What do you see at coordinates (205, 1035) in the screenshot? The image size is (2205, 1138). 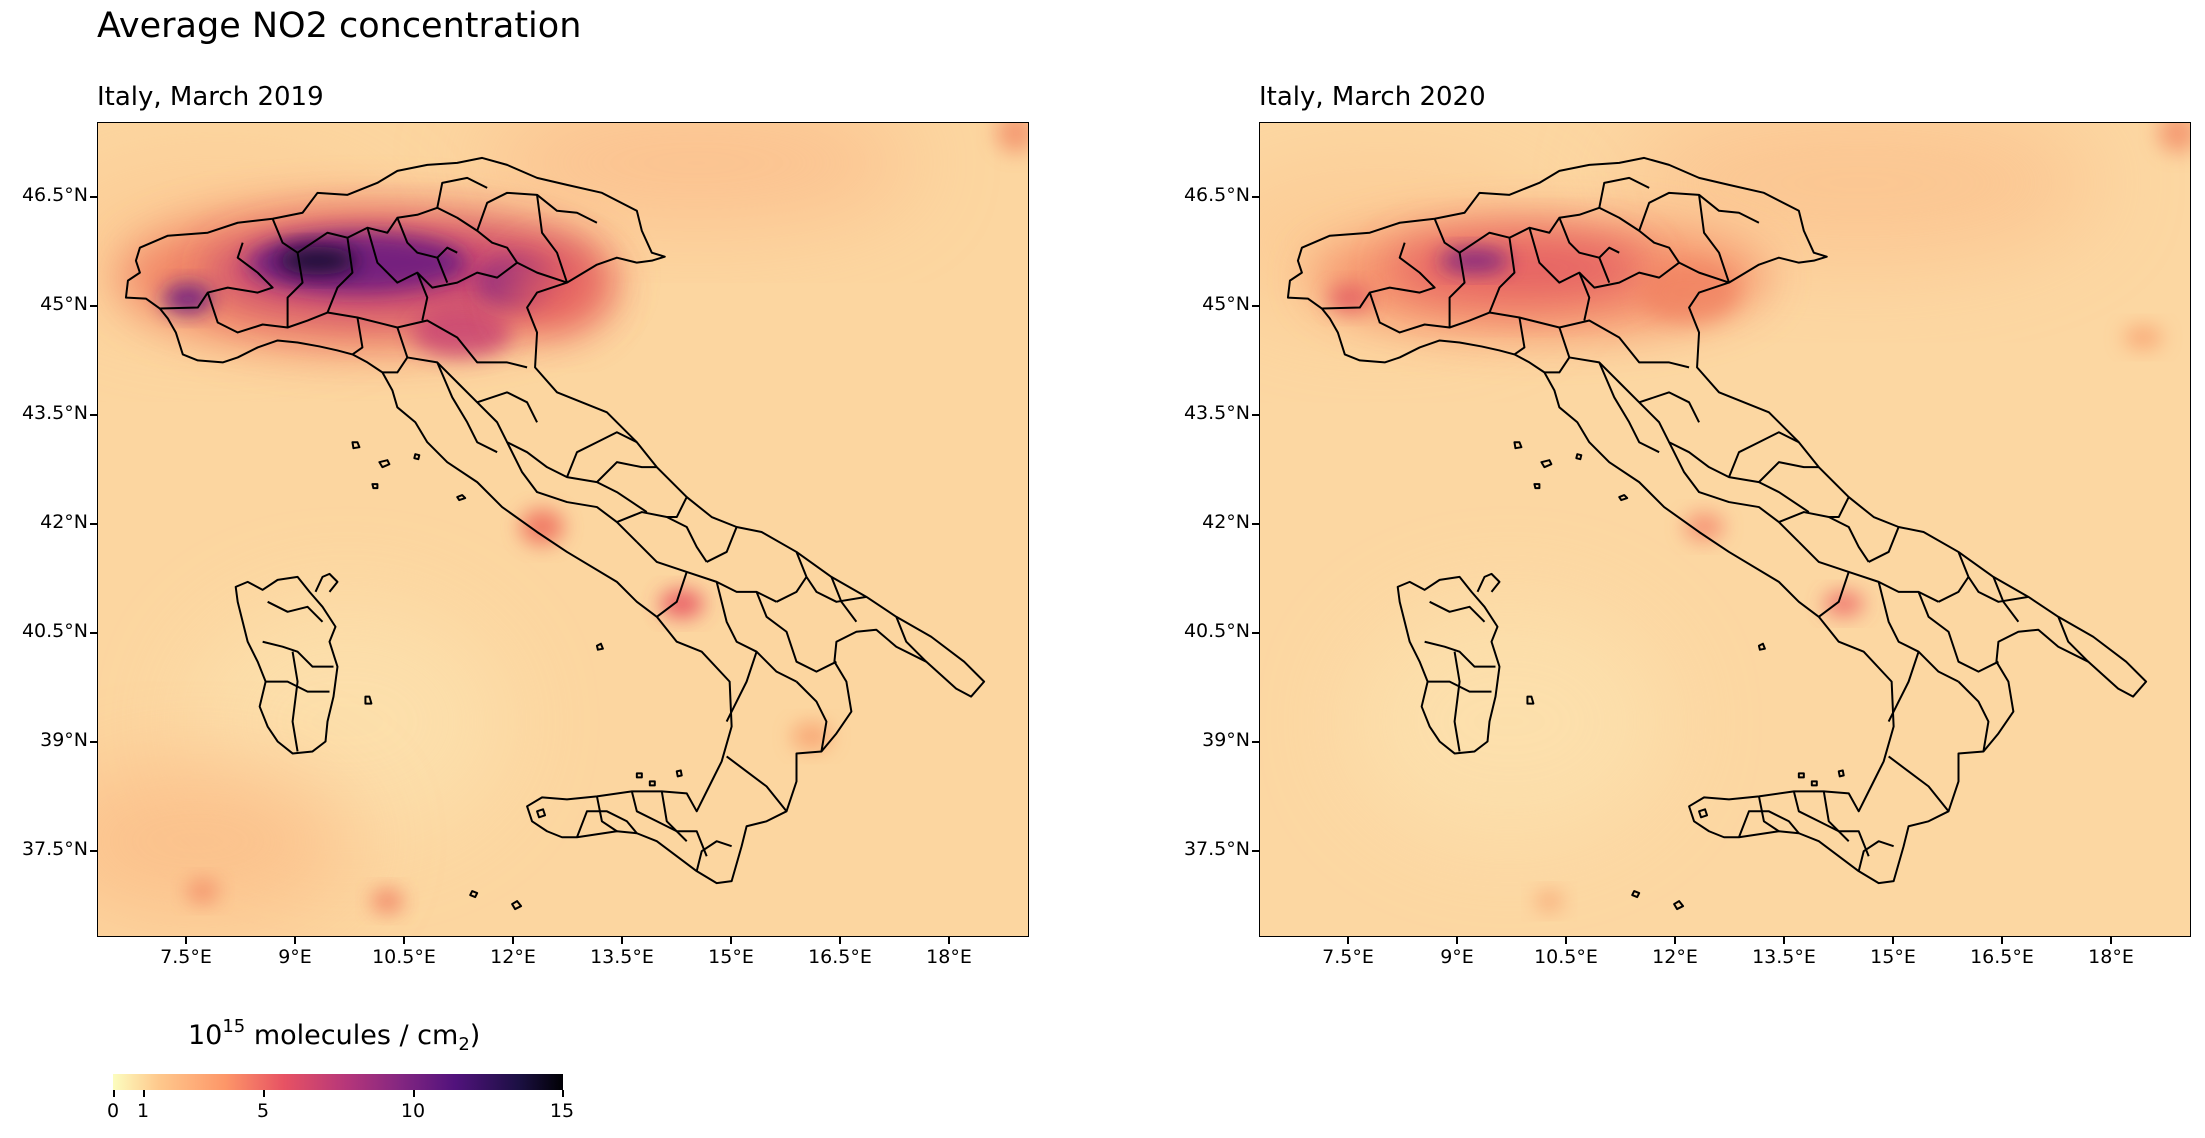 I see `colorbar-label-base: 10` at bounding box center [205, 1035].